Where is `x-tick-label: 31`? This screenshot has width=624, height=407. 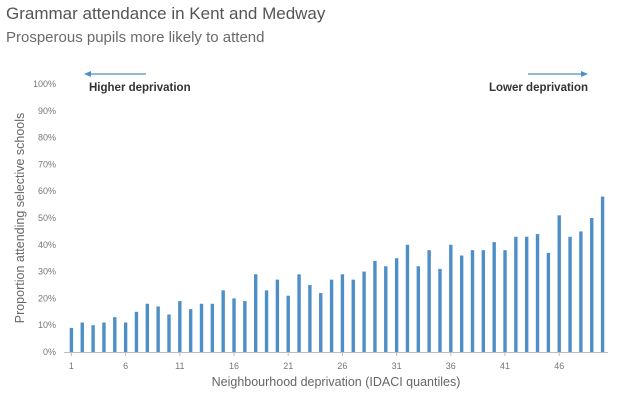
x-tick-label: 31 is located at coordinates (397, 366).